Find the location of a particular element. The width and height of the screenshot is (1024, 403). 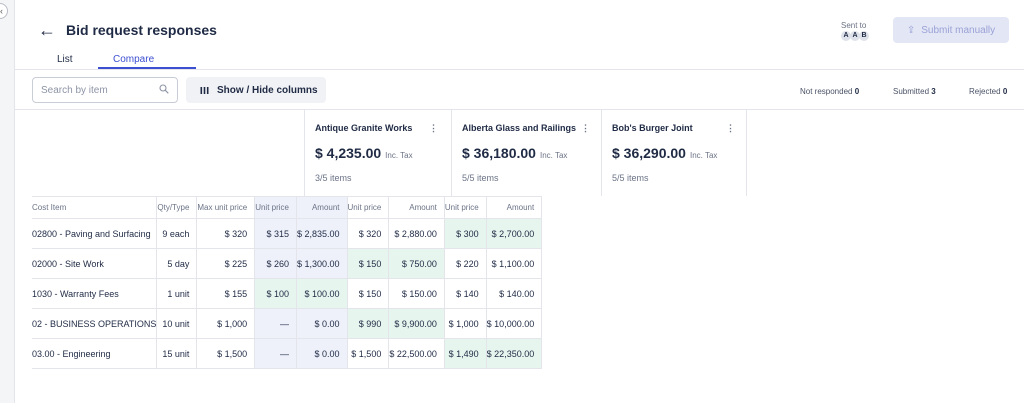

show-hide-columns-button: Show / Hide columns is located at coordinates (256, 90).